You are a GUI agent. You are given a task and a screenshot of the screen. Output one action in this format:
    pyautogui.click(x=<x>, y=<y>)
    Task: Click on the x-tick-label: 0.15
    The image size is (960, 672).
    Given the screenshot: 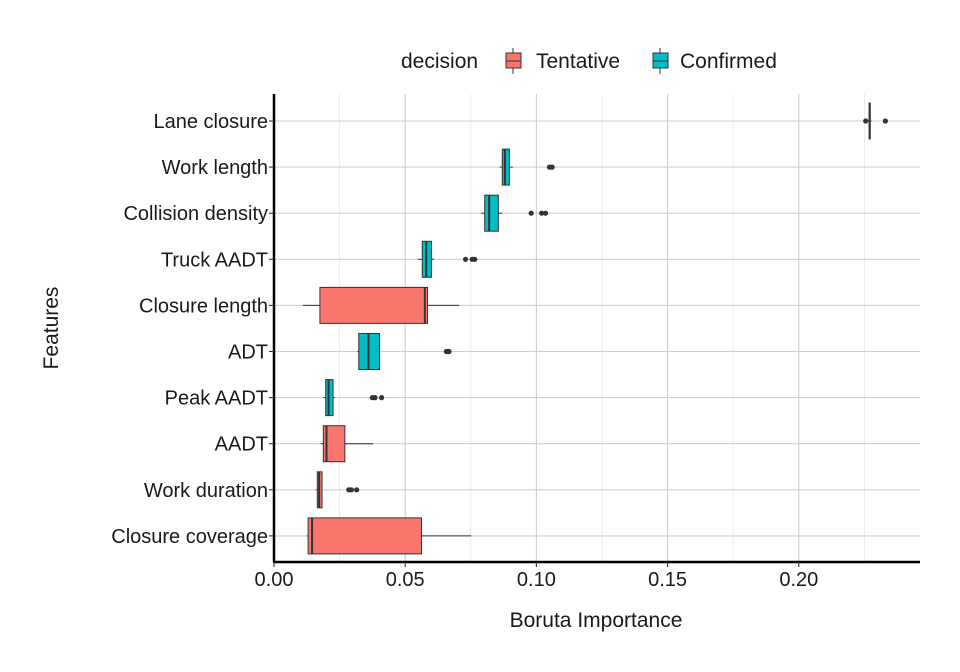 What is the action you would take?
    pyautogui.click(x=667, y=580)
    